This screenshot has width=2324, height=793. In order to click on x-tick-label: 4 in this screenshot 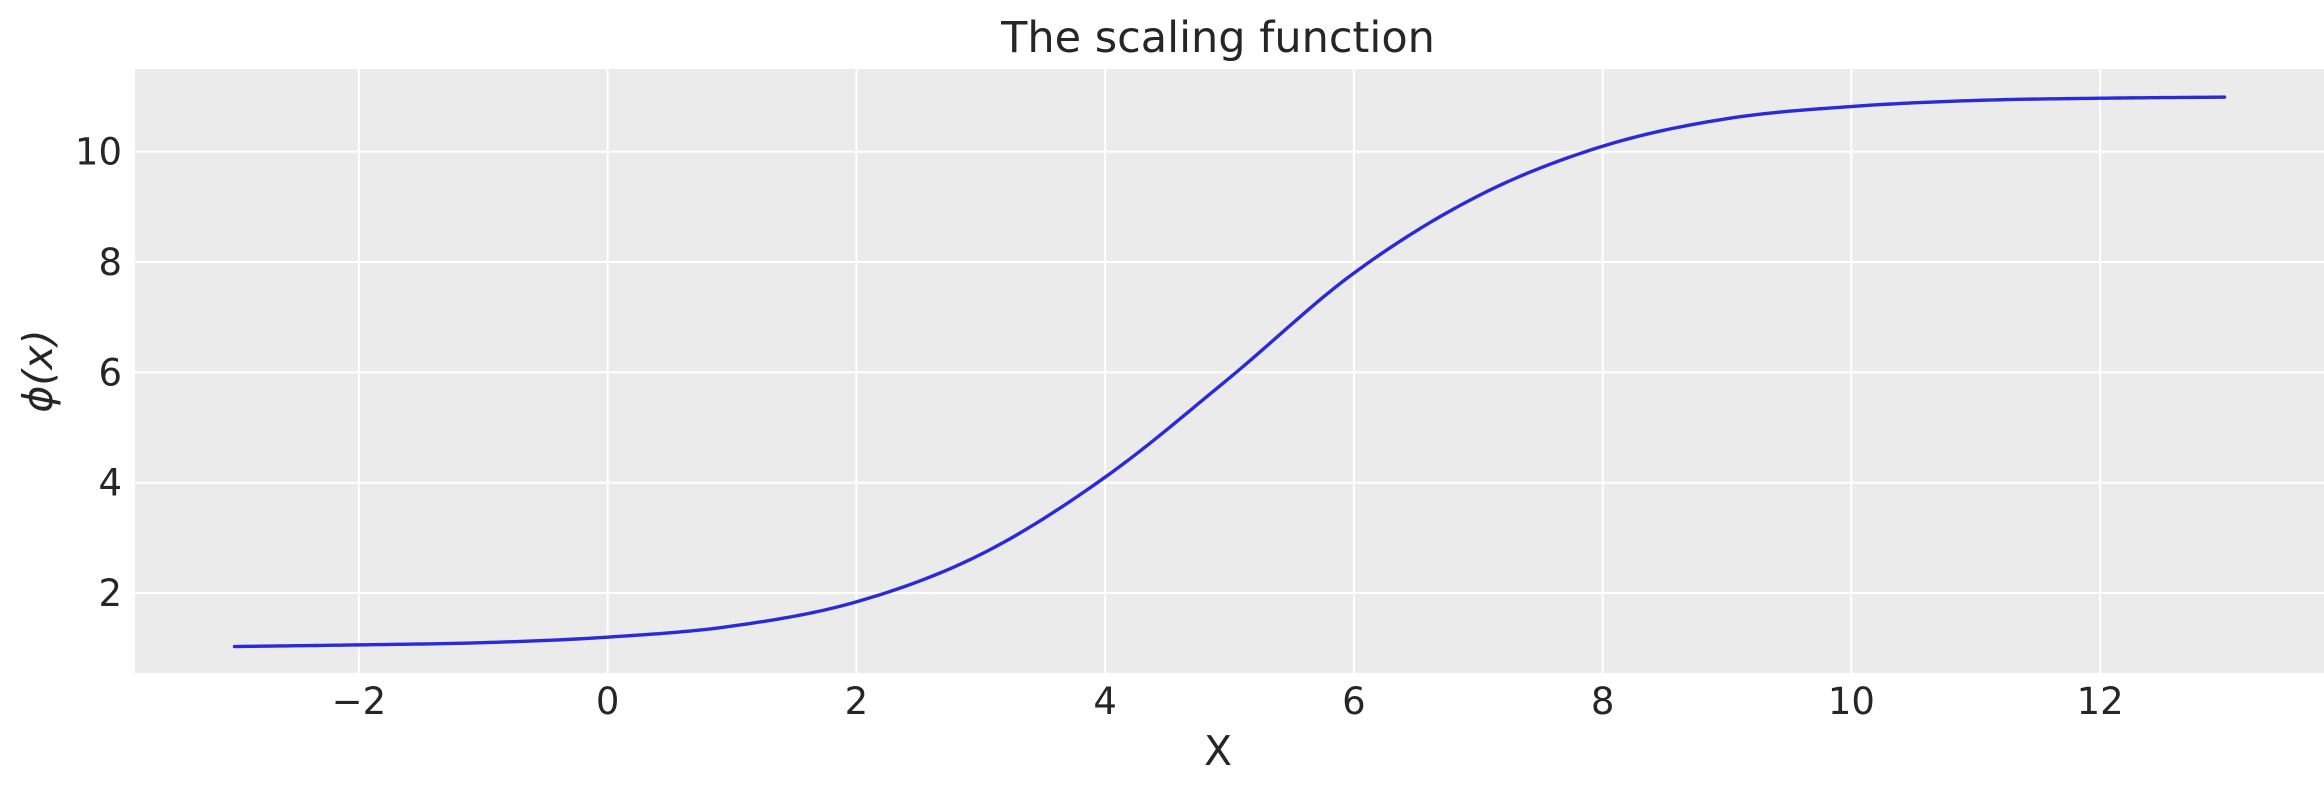, I will do `click(1105, 701)`.